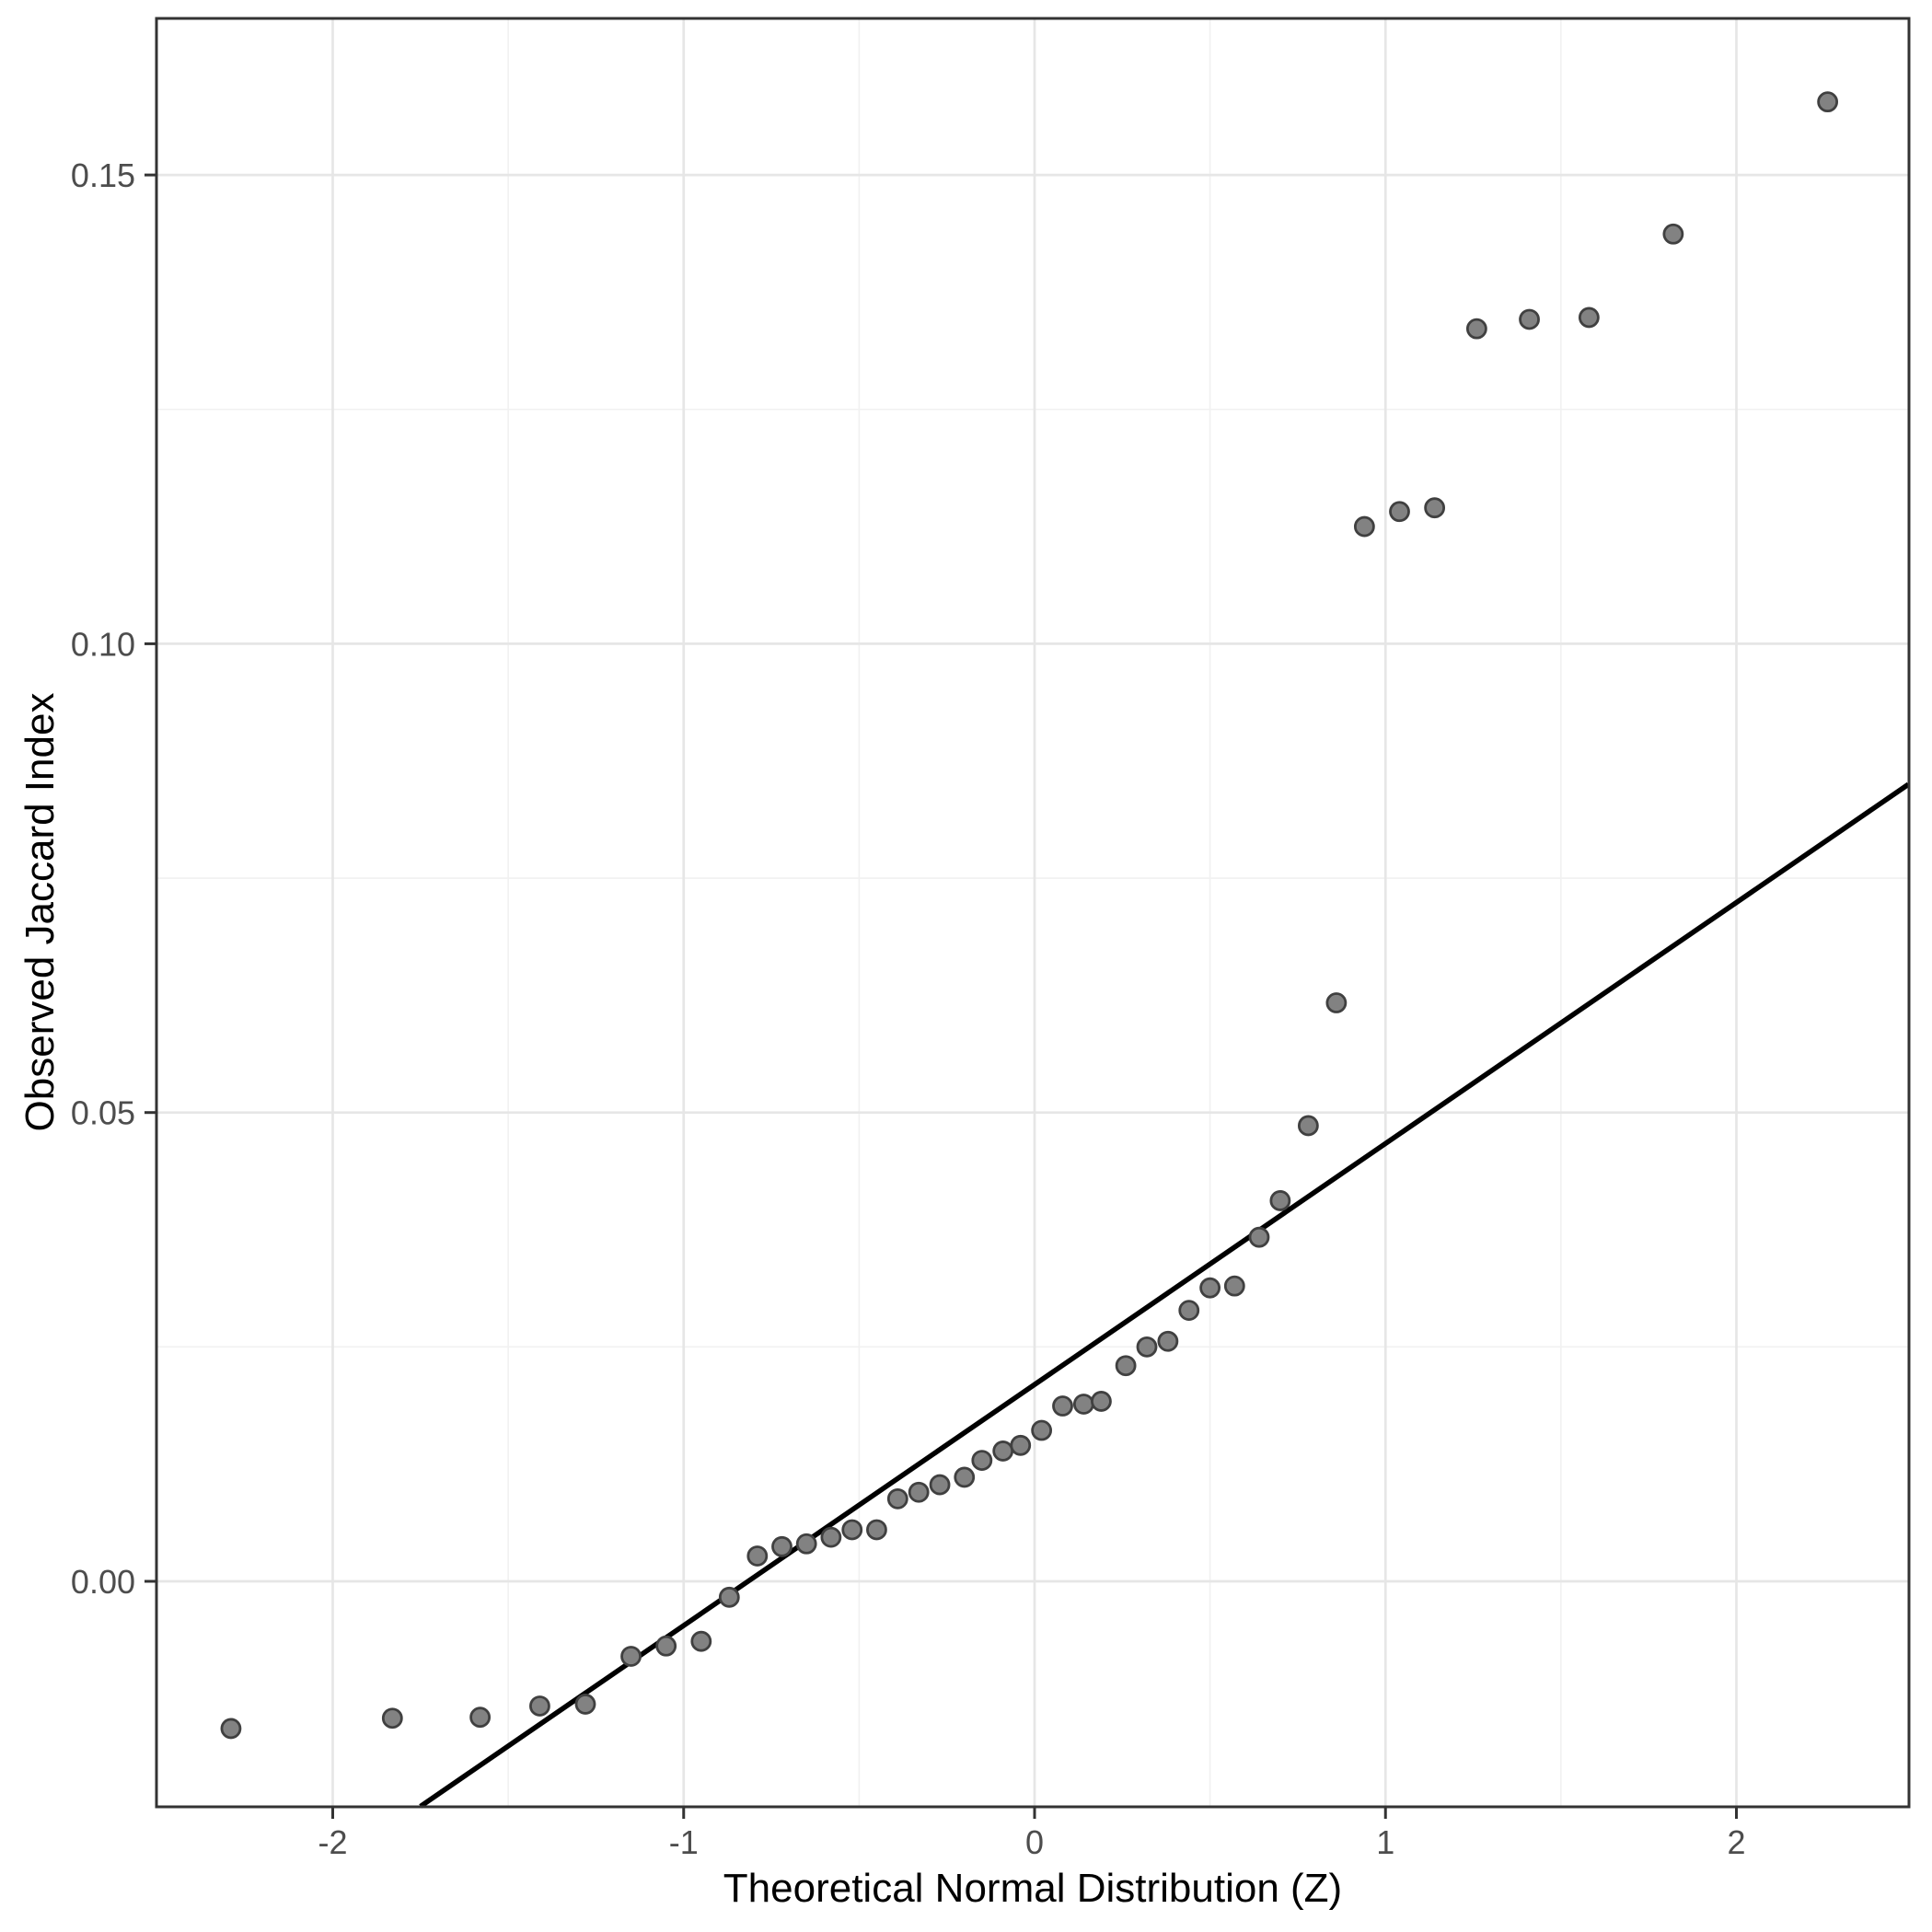 The height and width of the screenshot is (1932, 1932). I want to click on y-axis-title: Observed Jaccard Index, so click(40, 913).